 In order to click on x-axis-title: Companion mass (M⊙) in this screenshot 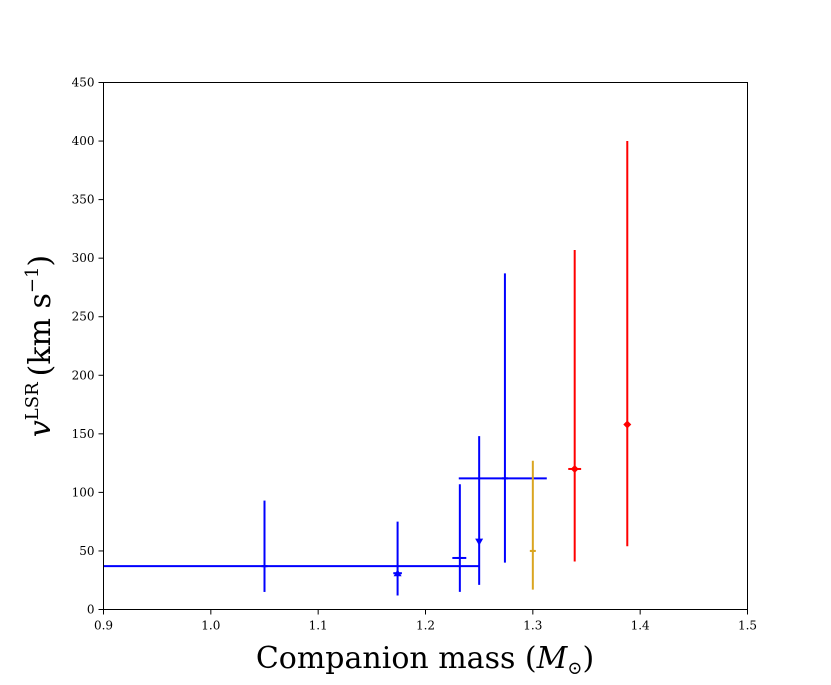, I will do `click(425, 660)`.